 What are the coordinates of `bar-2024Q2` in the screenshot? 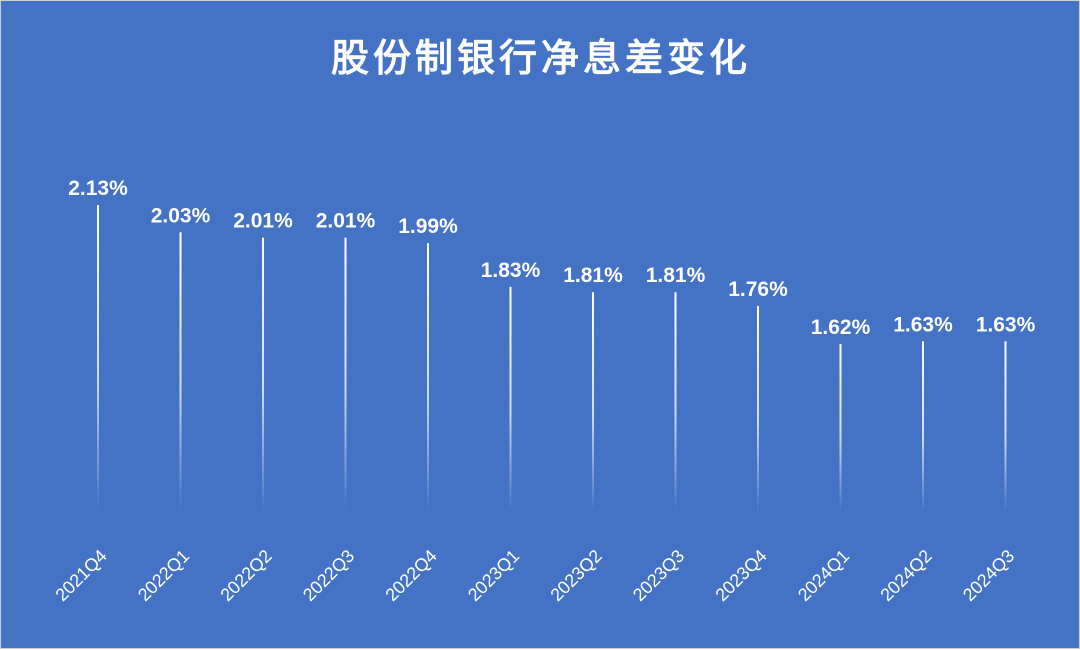 It's located at (923, 427).